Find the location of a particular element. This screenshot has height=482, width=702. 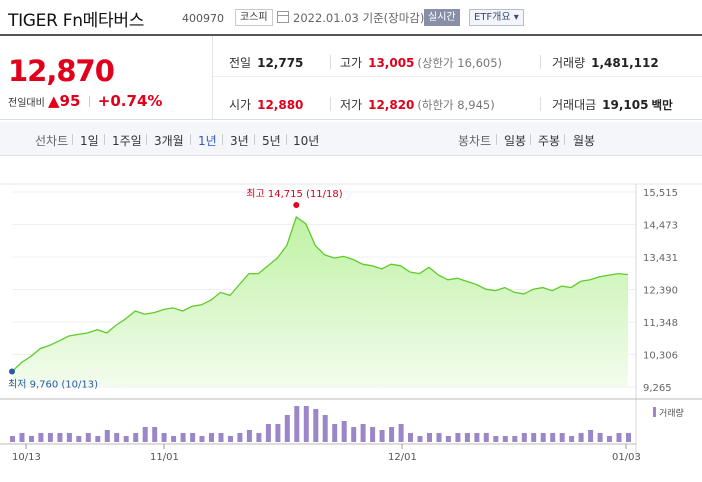

realtime-button: 실시간 is located at coordinates (442, 17).